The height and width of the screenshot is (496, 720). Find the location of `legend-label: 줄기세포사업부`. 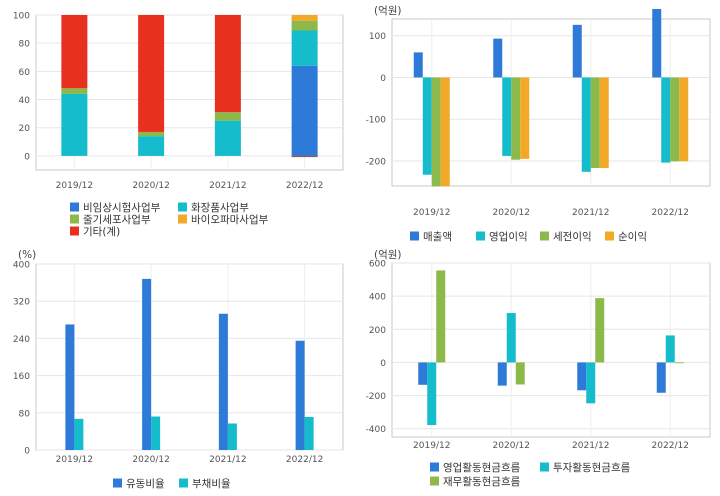

legend-label: 줄기세포사업부 is located at coordinates (117, 219).